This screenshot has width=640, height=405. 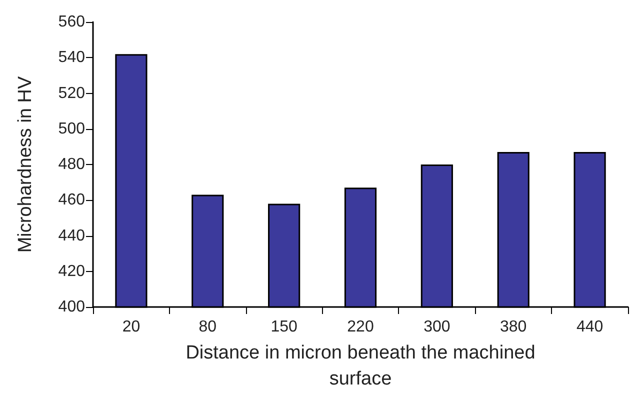 What do you see at coordinates (513, 327) in the screenshot?
I see `x-tick-label: 380` at bounding box center [513, 327].